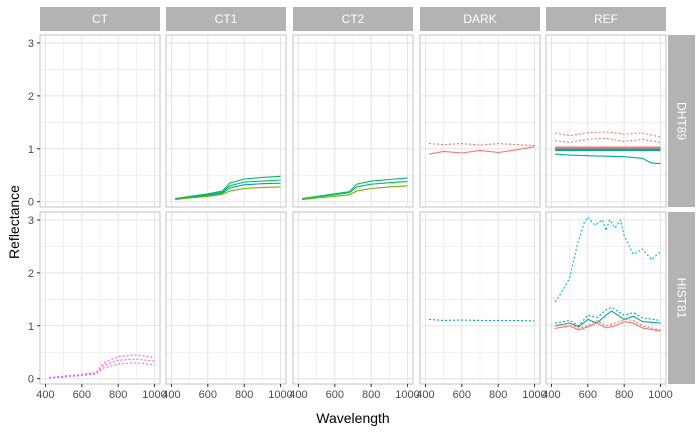 This screenshot has height=432, width=700. What do you see at coordinates (226, 298) in the screenshot?
I see `panel-hist81-ct1` at bounding box center [226, 298].